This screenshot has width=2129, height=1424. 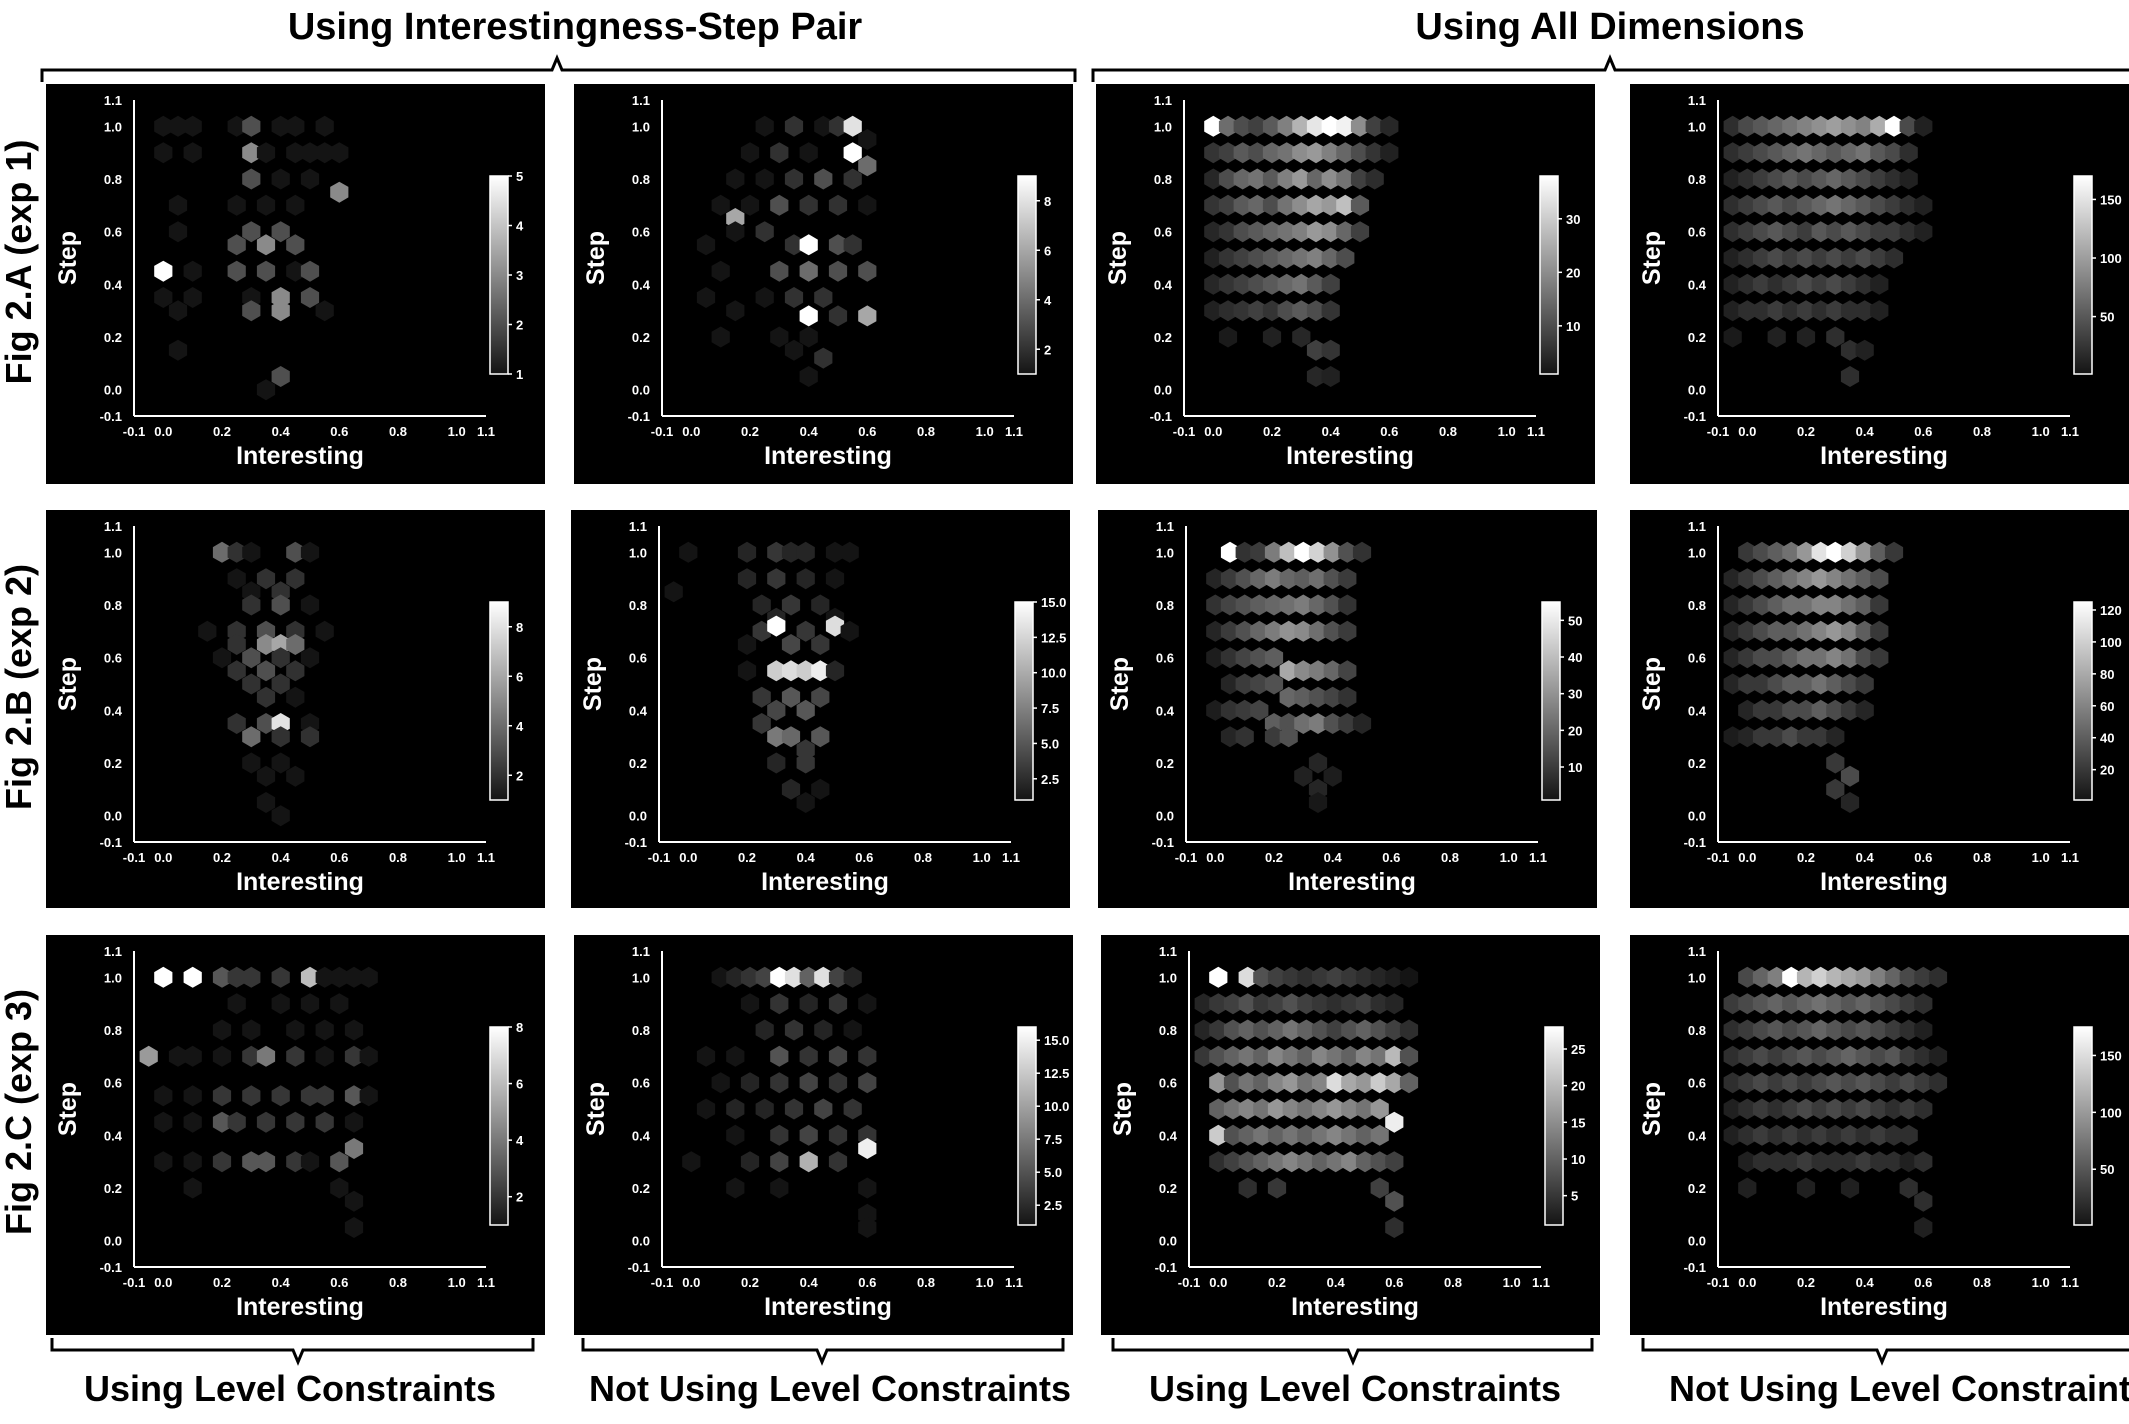 What do you see at coordinates (113, 284) in the screenshot?
I see `y-tick-label: 0.4` at bounding box center [113, 284].